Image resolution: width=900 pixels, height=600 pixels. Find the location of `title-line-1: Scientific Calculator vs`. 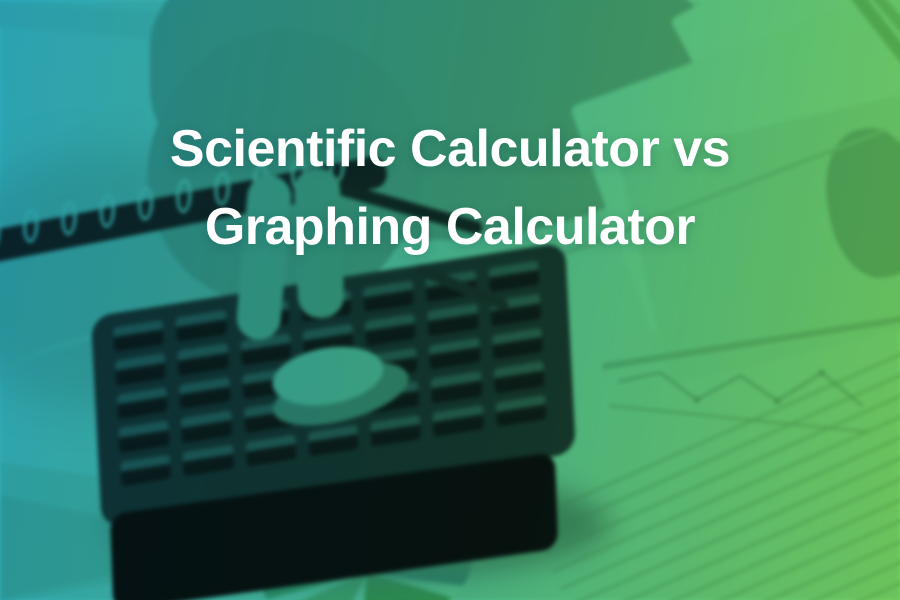

title-line-1: Scientific Calculator vs is located at coordinates (450, 149).